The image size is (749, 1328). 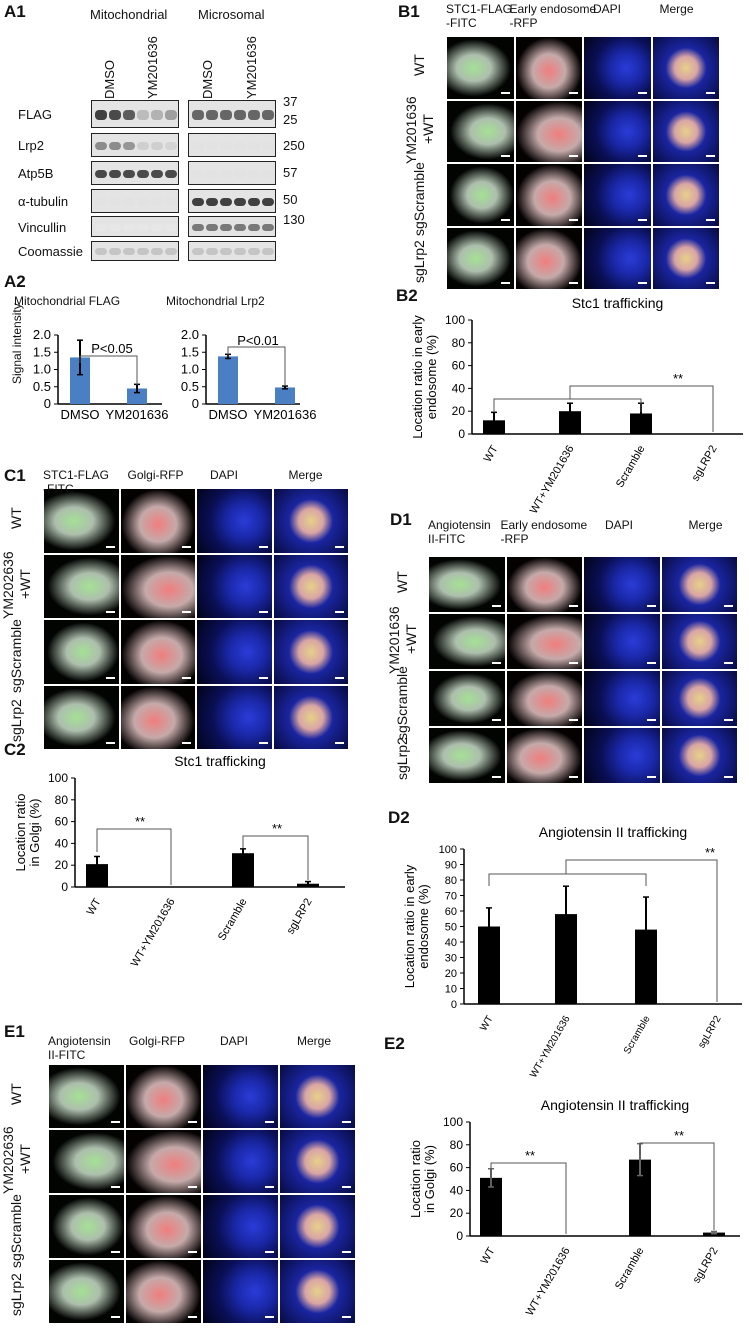 What do you see at coordinates (467, 698) in the screenshot?
I see `micrograph-d1-r2-c0` at bounding box center [467, 698].